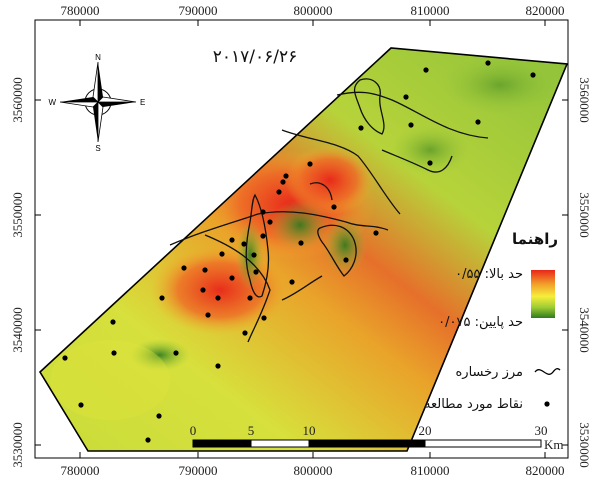  What do you see at coordinates (98, 57) in the screenshot?
I see `north-label: N` at bounding box center [98, 57].